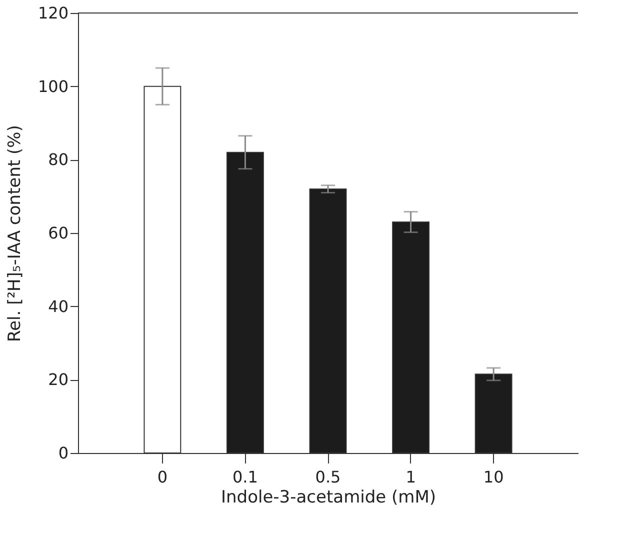  I want to click on y-tick-label: 60, so click(58, 233).